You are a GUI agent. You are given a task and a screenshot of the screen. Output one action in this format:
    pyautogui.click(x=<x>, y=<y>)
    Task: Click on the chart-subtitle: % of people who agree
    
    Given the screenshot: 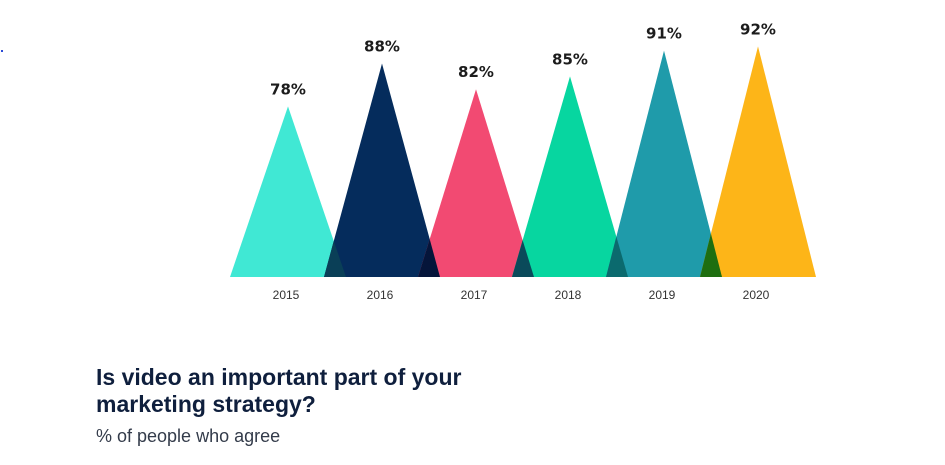 What is the action you would take?
    pyautogui.click(x=188, y=436)
    